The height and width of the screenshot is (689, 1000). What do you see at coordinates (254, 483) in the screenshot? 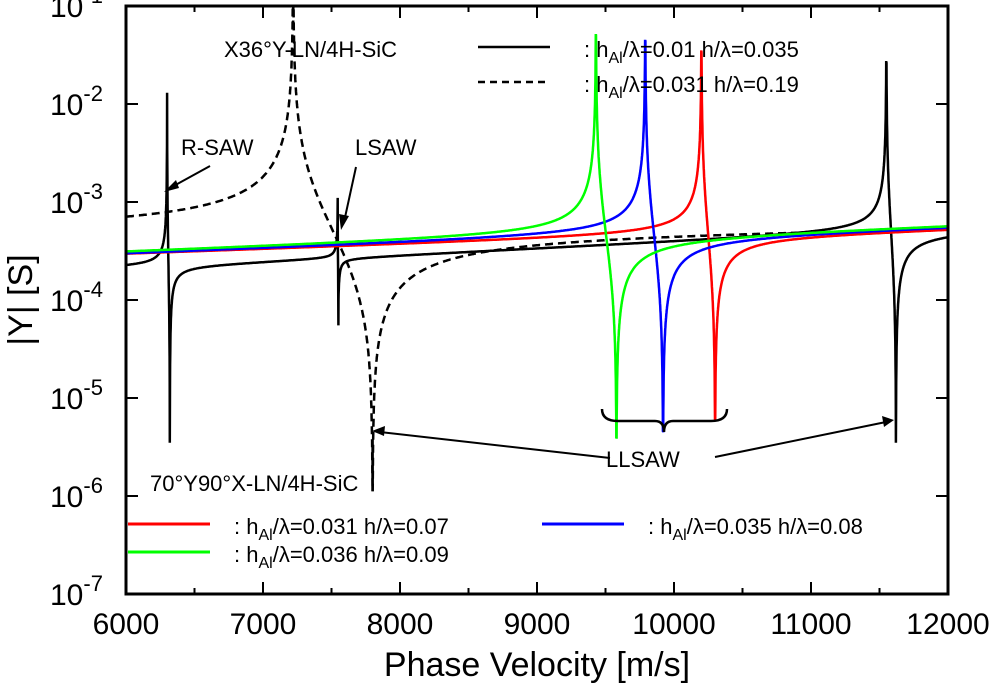
I see `legend-70y90x-title: 70°Y90°X-LN/4H-SiC` at bounding box center [254, 483].